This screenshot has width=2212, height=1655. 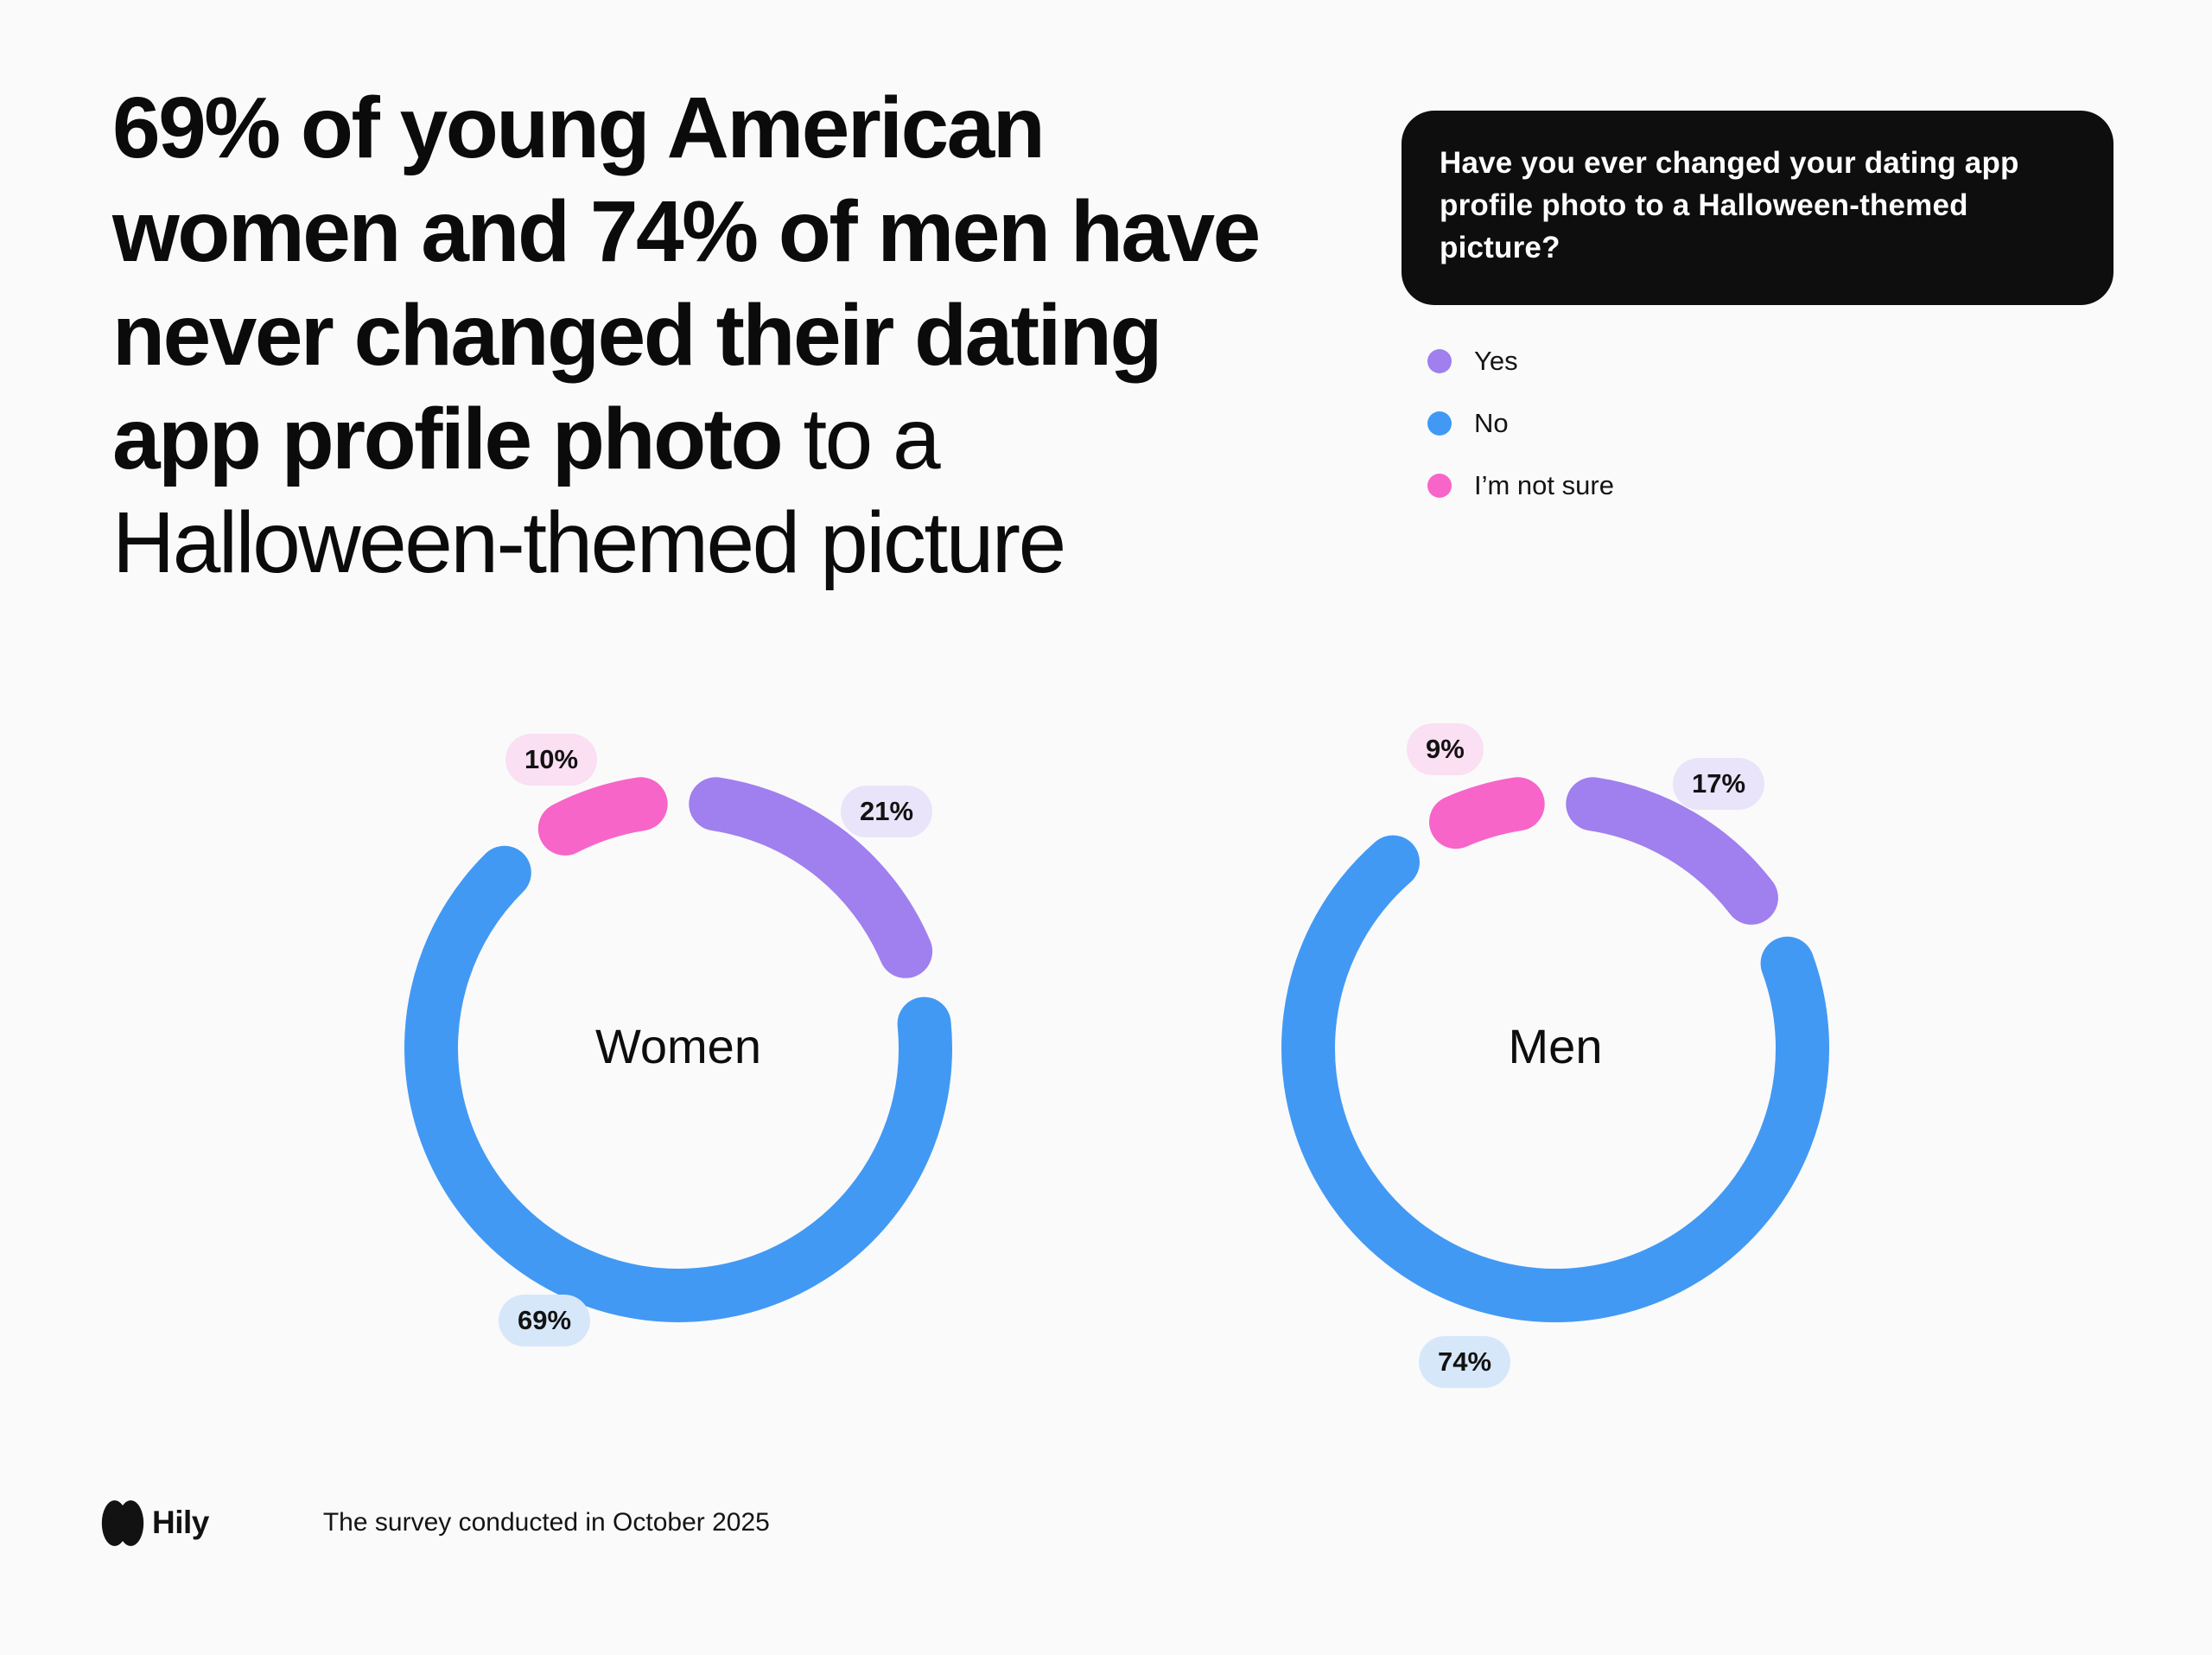 I want to click on donut-ring-men, so click(x=1555, y=1049).